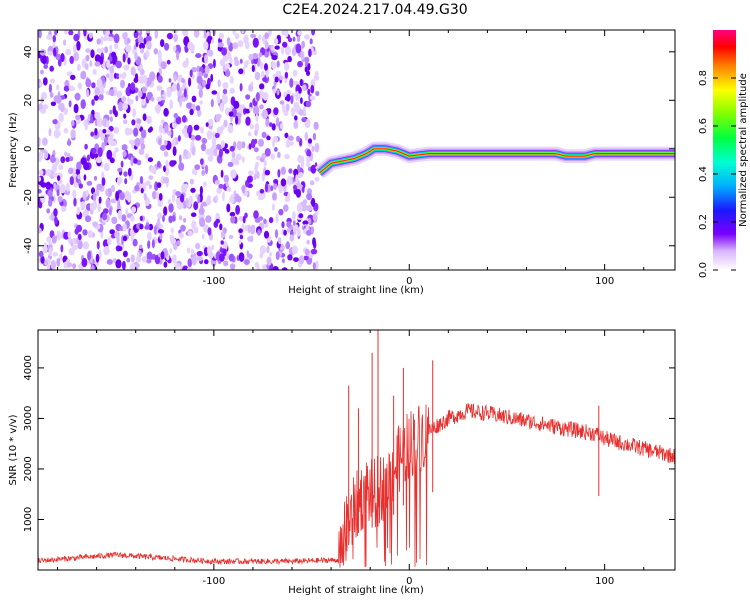 Image resolution: width=750 pixels, height=600 pixels. Describe the element at coordinates (703, 174) in the screenshot. I see `colorbar-tick-label: 0.4` at that location.